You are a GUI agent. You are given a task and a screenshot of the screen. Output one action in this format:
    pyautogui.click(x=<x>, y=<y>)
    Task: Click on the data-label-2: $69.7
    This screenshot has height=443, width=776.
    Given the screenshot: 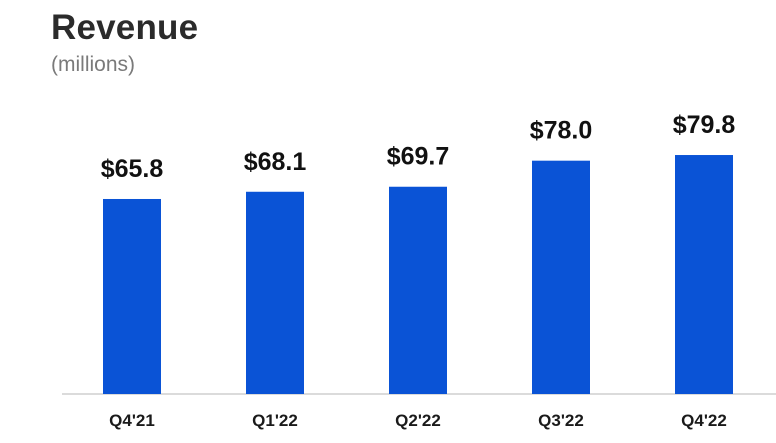 What is the action you would take?
    pyautogui.click(x=418, y=157)
    